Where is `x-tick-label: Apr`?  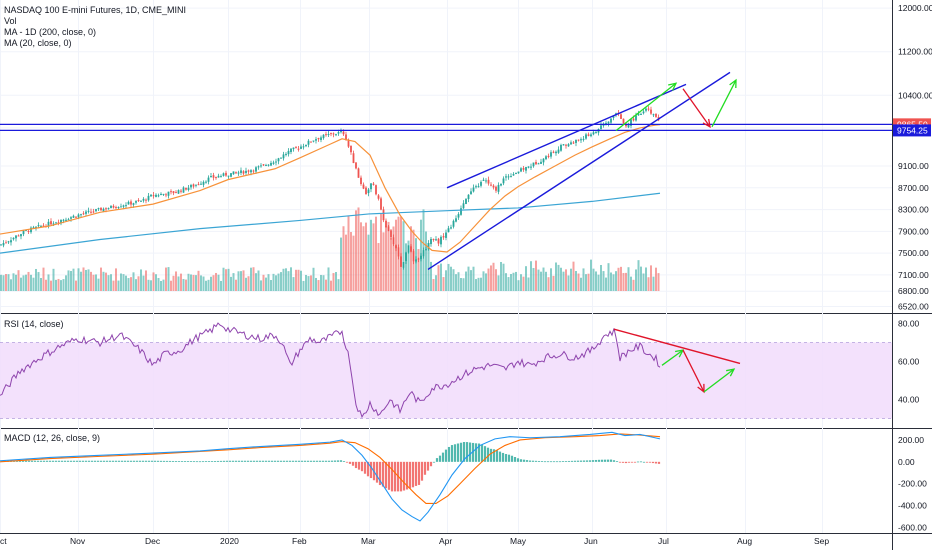 x-tick-label: Apr is located at coordinates (445, 541).